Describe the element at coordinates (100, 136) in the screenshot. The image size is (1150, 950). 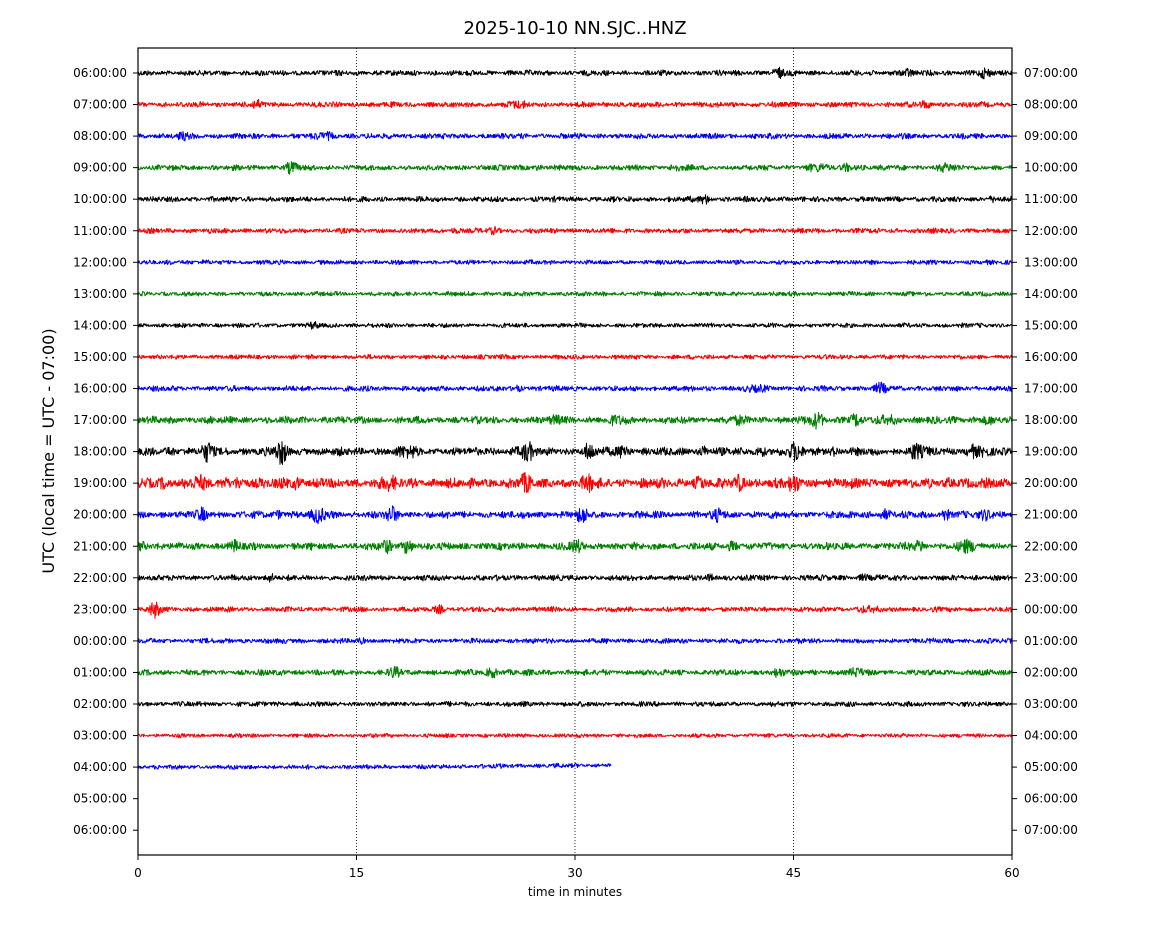
I see `left-tick-label: 08:00:00` at that location.